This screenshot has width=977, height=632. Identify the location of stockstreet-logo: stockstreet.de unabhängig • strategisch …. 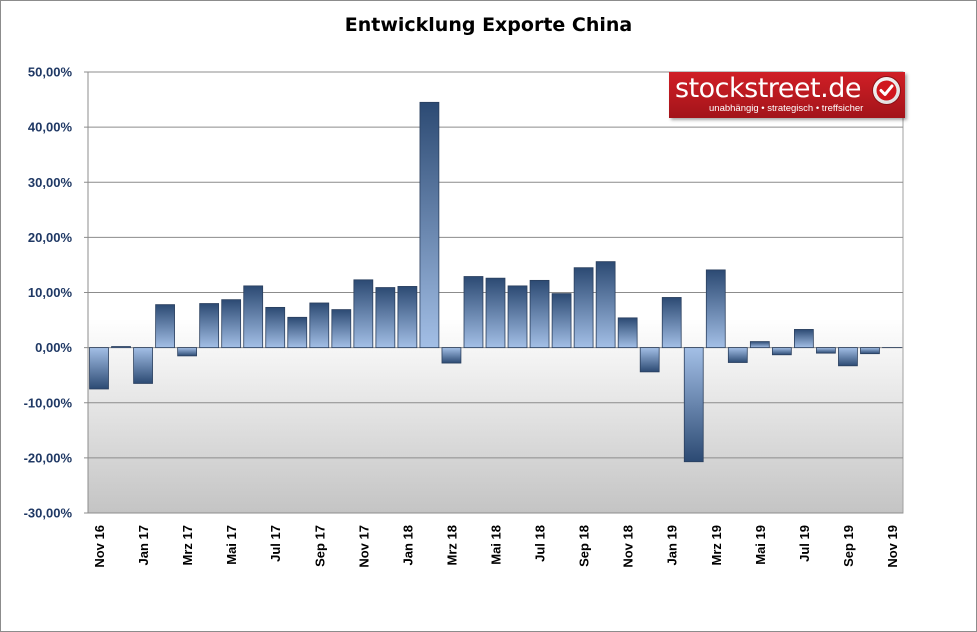
(787, 95).